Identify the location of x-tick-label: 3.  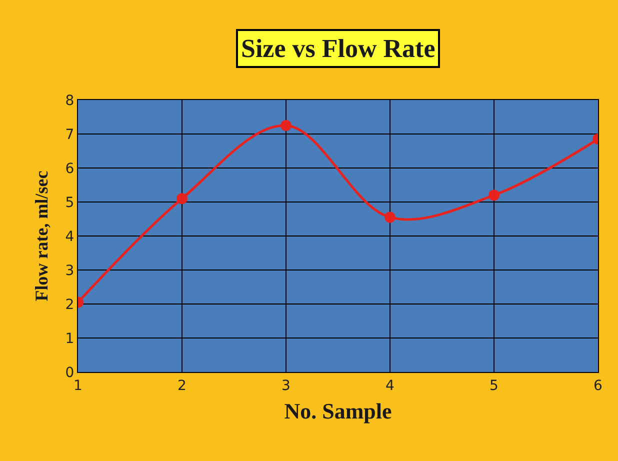
(286, 386).